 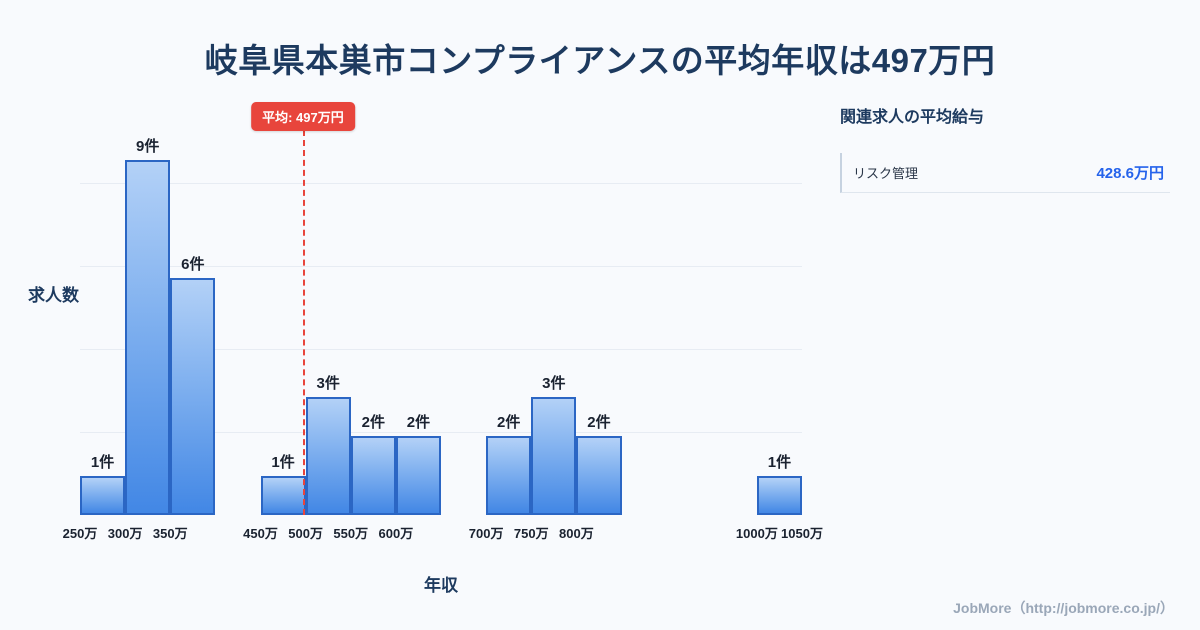 I want to click on x-tick-label: 350万, so click(x=170, y=533).